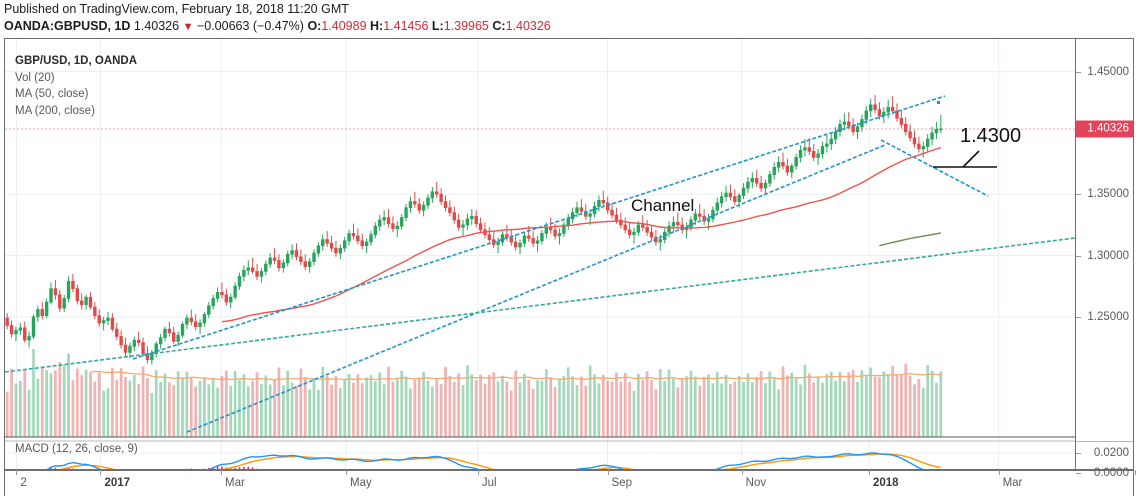 The height and width of the screenshot is (497, 1138). Describe the element at coordinates (23, 483) in the screenshot. I see `time-tick-label: 2` at that location.